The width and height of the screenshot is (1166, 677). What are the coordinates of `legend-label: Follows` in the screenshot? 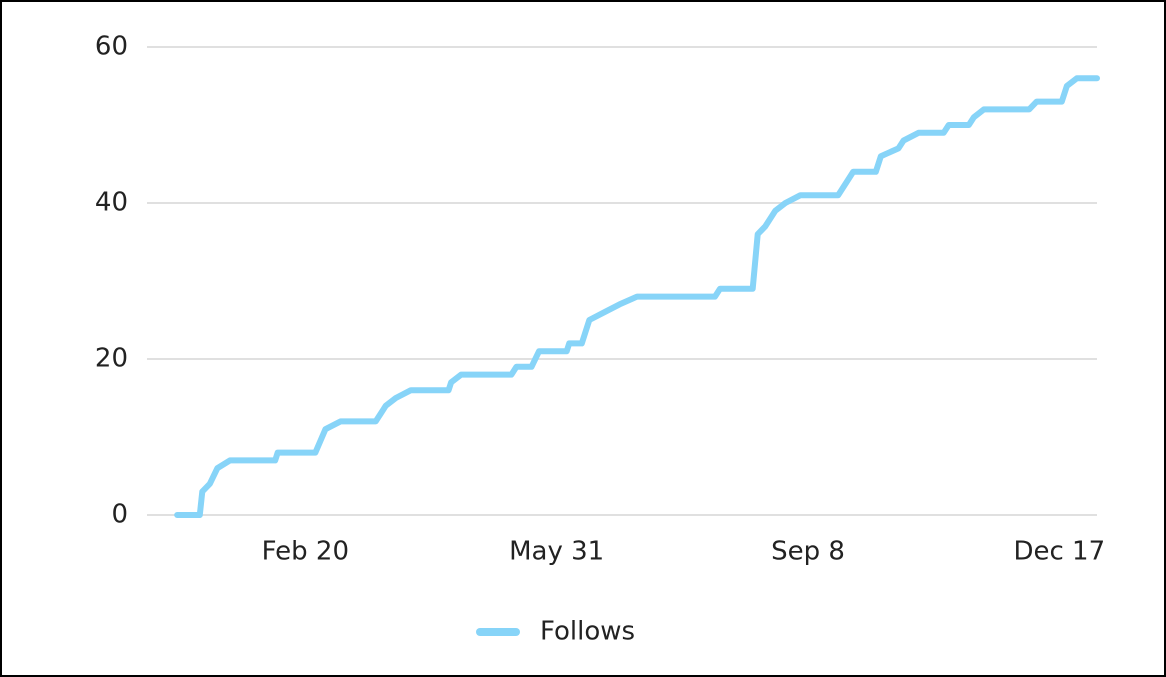 It's located at (587, 632).